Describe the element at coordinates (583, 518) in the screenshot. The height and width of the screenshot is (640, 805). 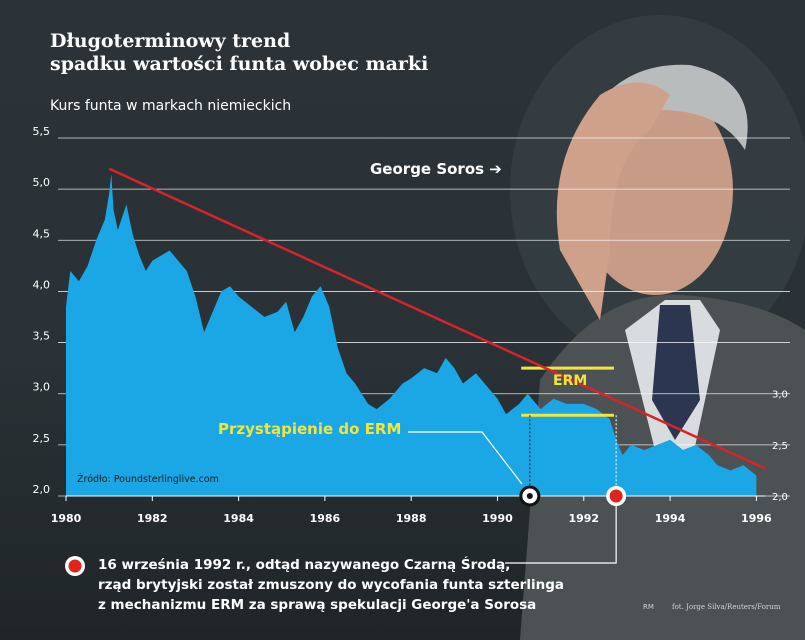
I see `x-tick-label: 1992` at that location.